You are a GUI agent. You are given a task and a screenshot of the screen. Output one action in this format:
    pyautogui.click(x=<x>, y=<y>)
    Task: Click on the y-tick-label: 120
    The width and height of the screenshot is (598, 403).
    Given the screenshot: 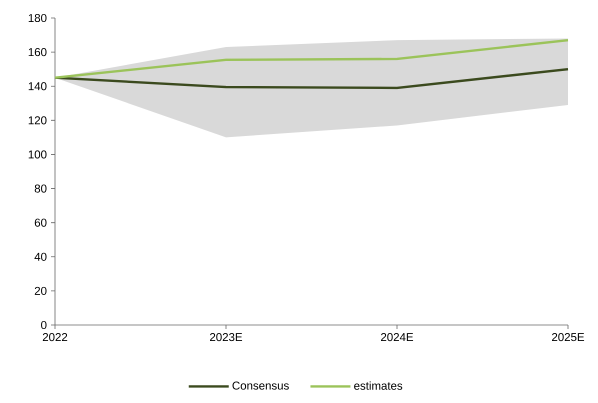 What is the action you would take?
    pyautogui.click(x=37, y=120)
    